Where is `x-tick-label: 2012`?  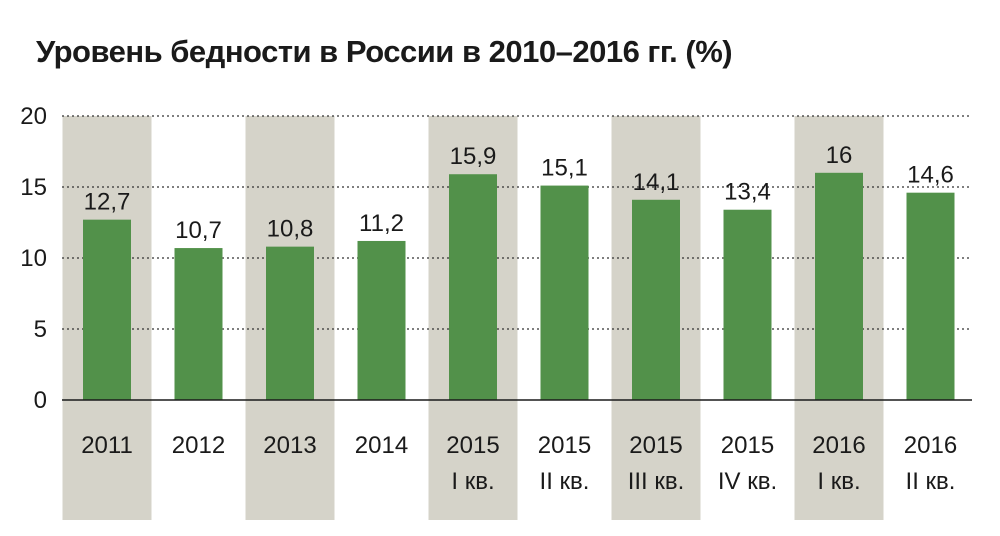 x-tick-label: 2012 is located at coordinates (198, 445).